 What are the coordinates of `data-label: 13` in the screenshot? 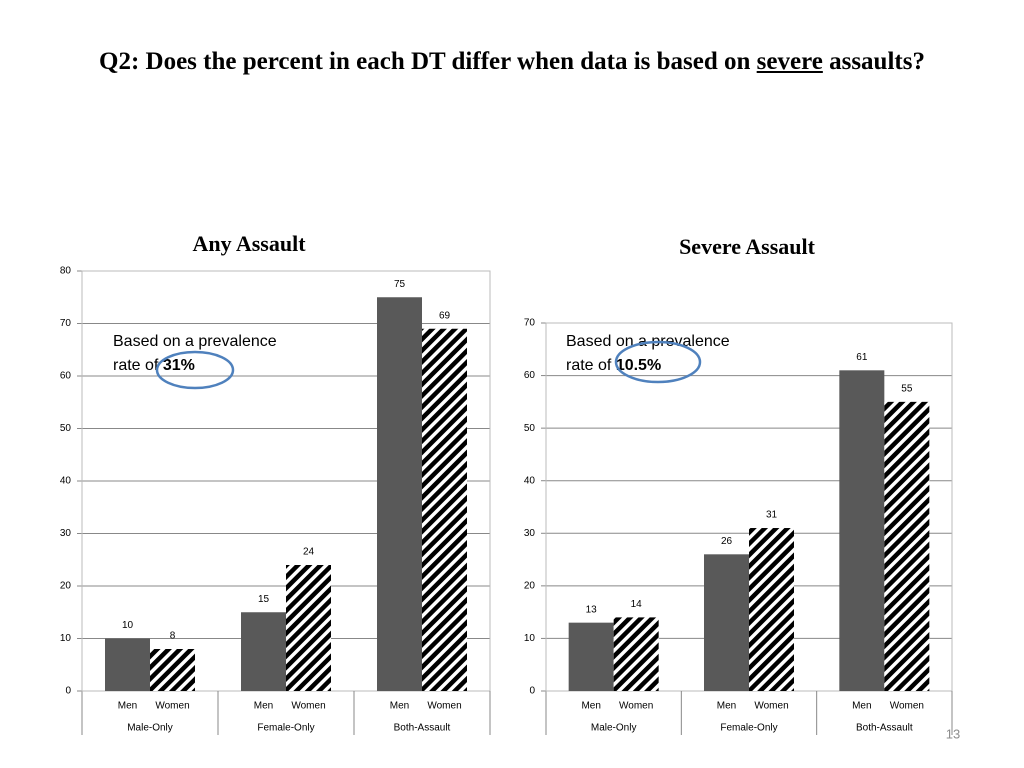 It's located at (592, 609).